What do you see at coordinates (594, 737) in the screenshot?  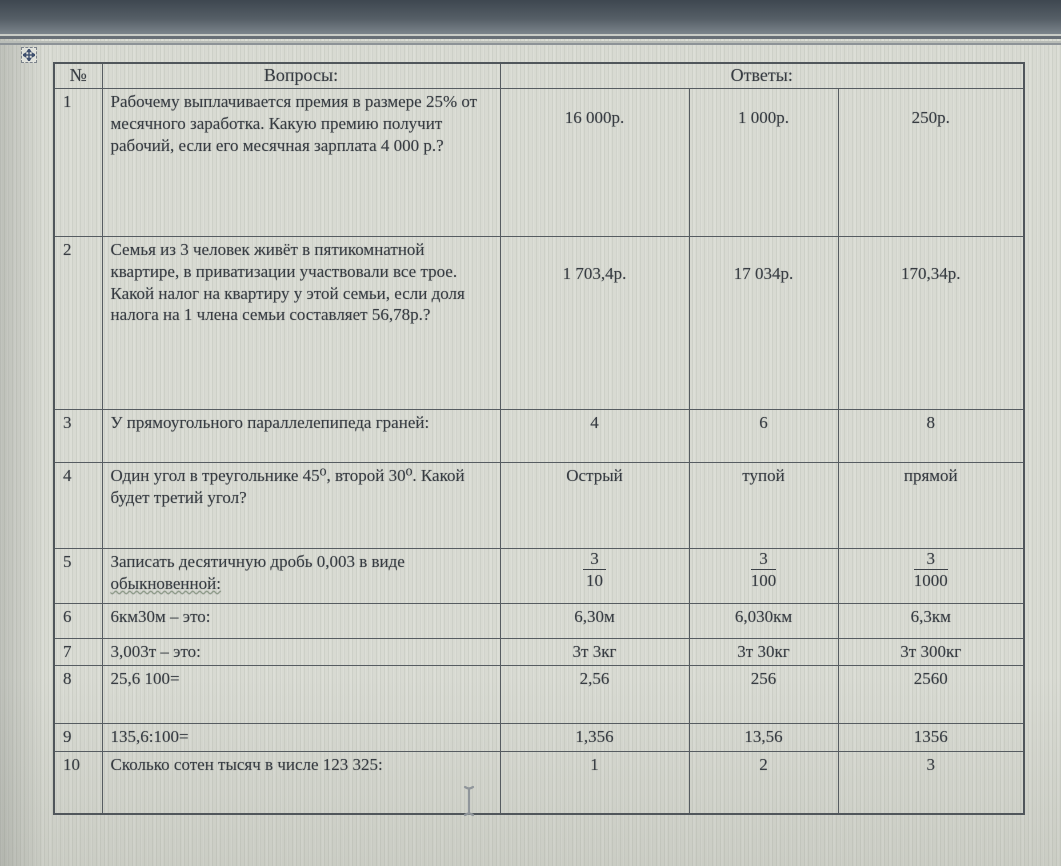 I see `answer-cell: 1,356` at bounding box center [594, 737].